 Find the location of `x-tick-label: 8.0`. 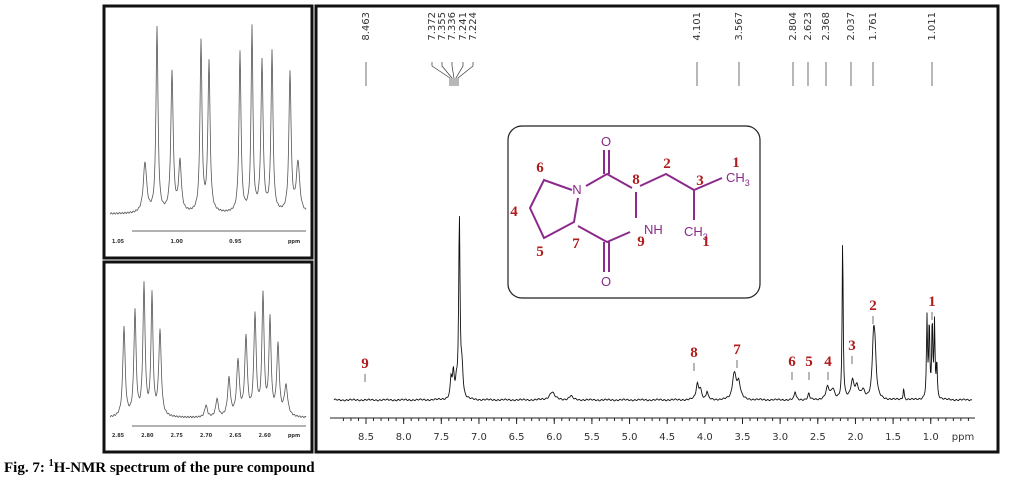

x-tick-label: 8.0 is located at coordinates (404, 437).